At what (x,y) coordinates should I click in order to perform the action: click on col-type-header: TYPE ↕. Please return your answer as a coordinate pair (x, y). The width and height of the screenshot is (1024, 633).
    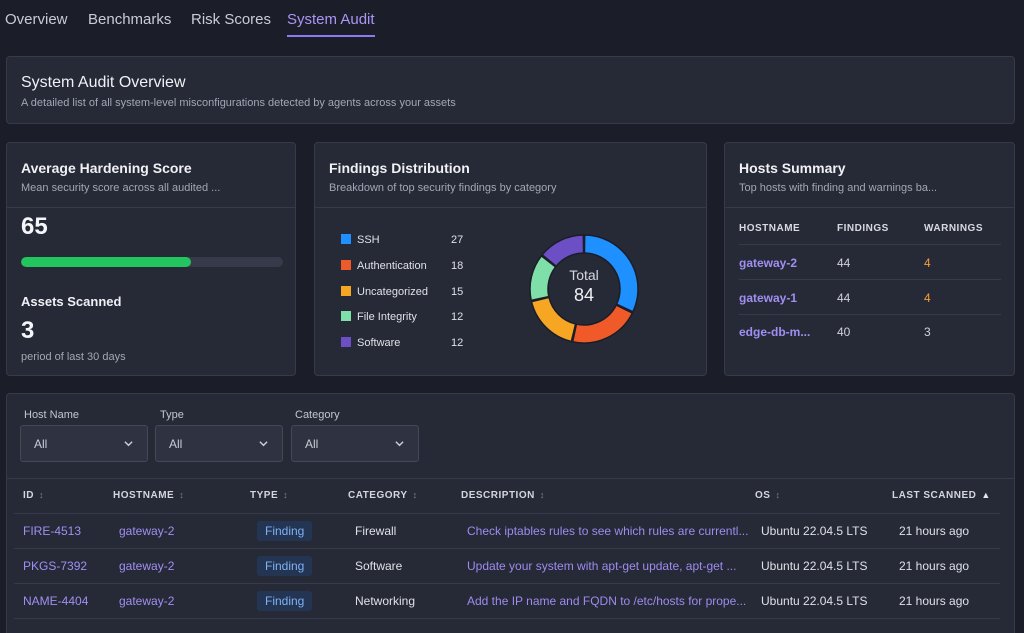
    Looking at the image, I should click on (269, 495).